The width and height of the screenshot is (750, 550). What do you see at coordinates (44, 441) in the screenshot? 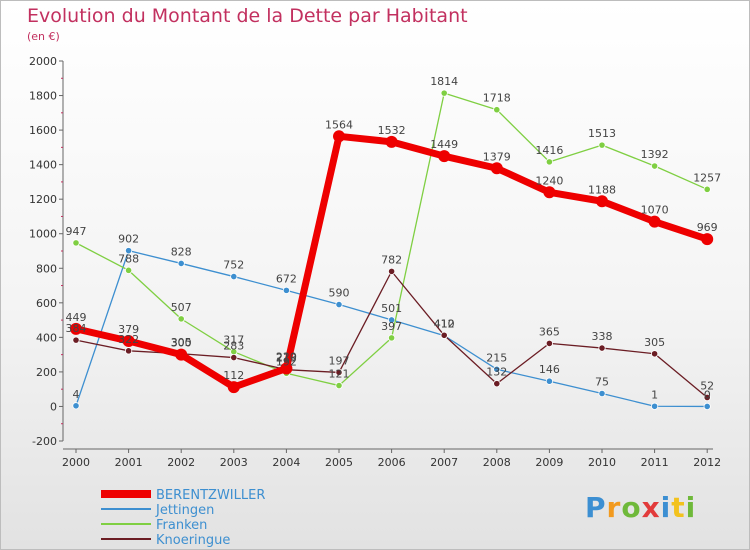
I see `y-tick-label: -200` at bounding box center [44, 441].